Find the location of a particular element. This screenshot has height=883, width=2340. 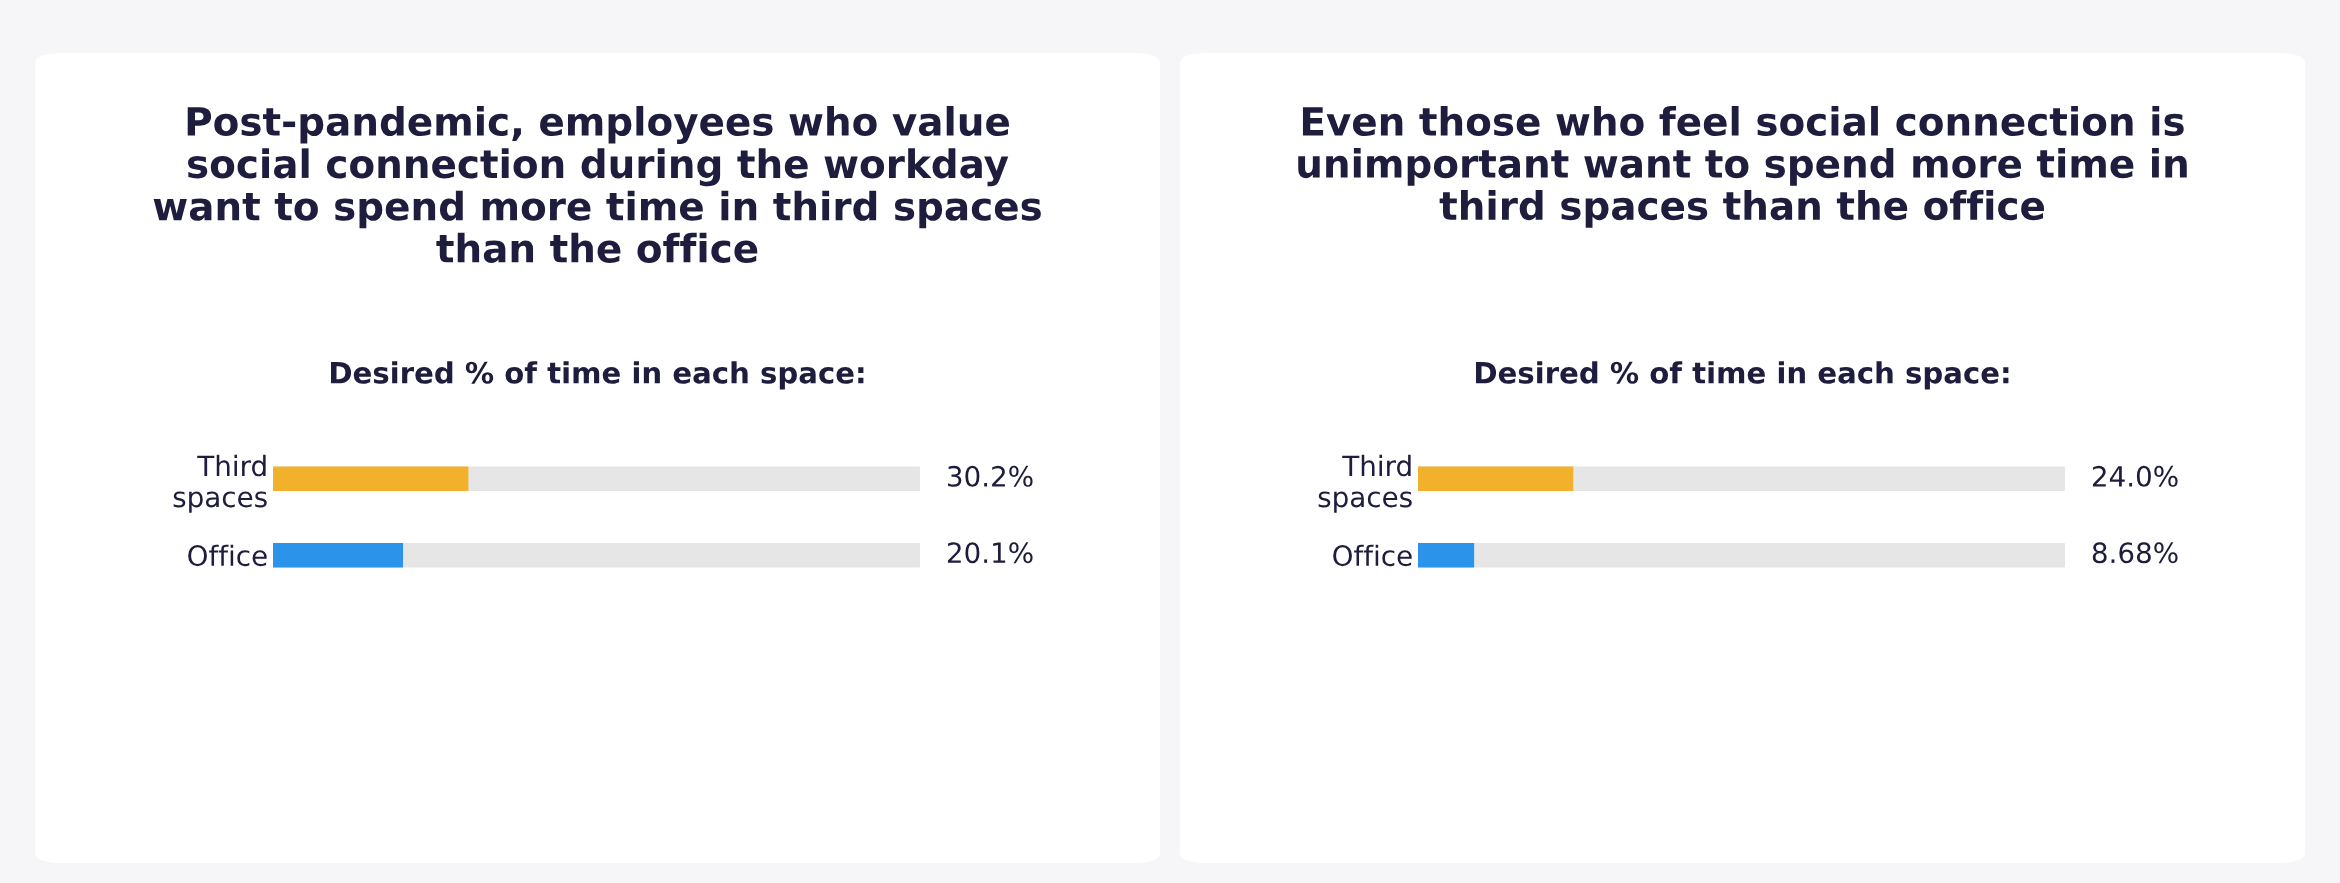

data-label: 24.0% is located at coordinates (2135, 476).